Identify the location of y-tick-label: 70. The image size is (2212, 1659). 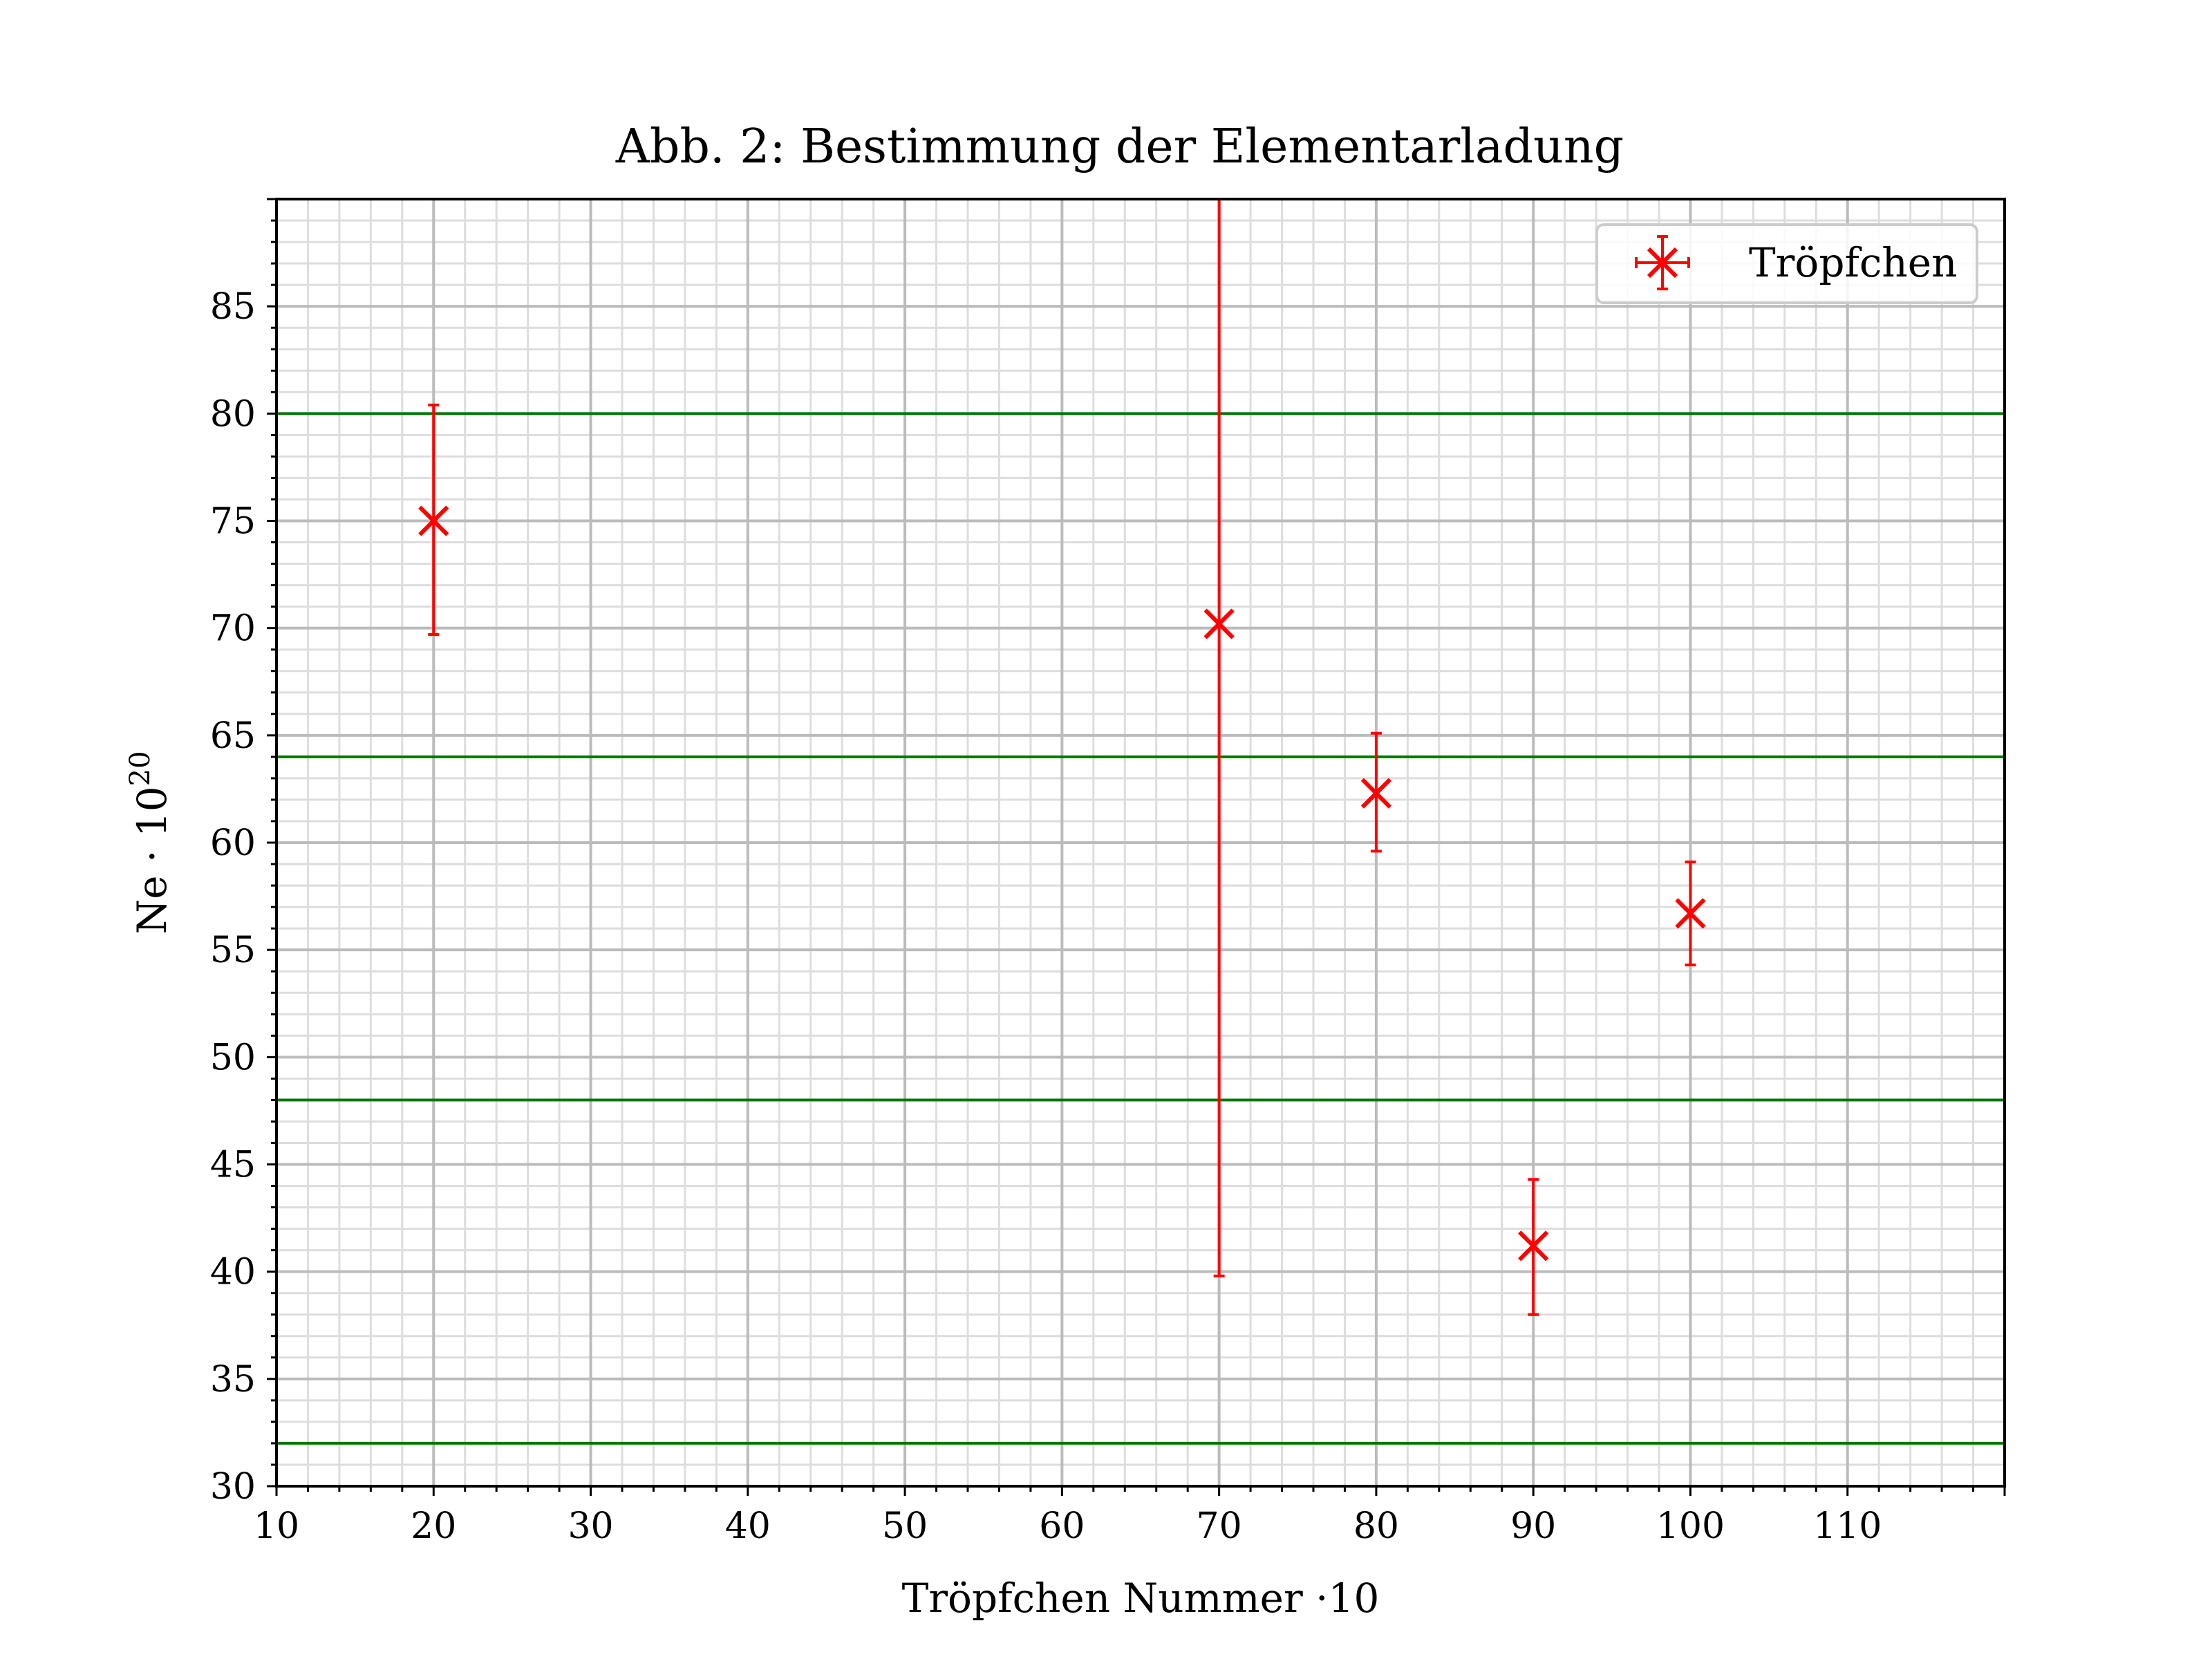
(233, 629).